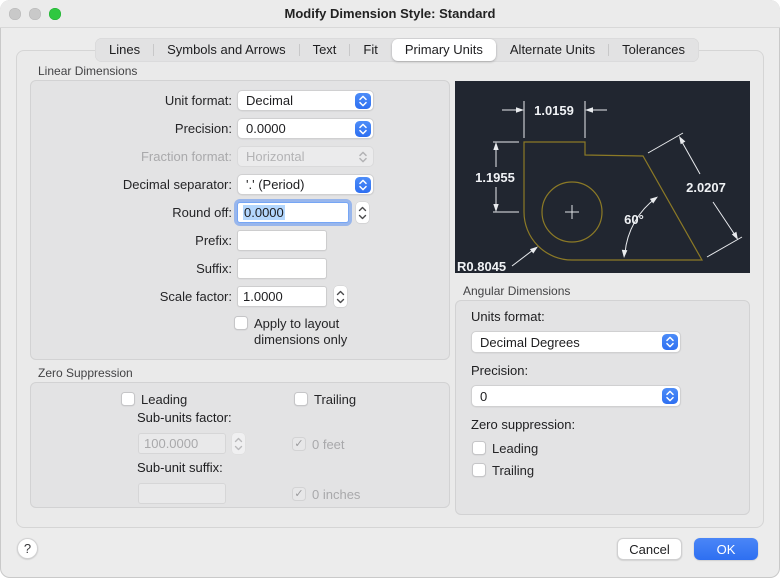 The width and height of the screenshot is (780, 578). What do you see at coordinates (226, 49) in the screenshot?
I see `tab-symbols-and-arrows: Symbols and Arrows` at bounding box center [226, 49].